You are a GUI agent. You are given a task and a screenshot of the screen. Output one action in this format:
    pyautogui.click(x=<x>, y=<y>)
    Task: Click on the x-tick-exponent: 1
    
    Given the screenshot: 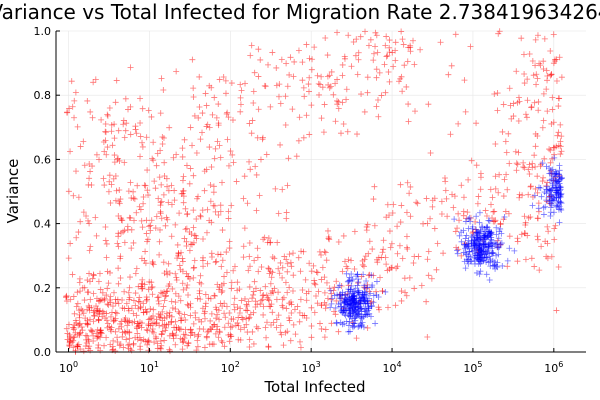 What is the action you would take?
    pyautogui.click(x=156, y=364)
    